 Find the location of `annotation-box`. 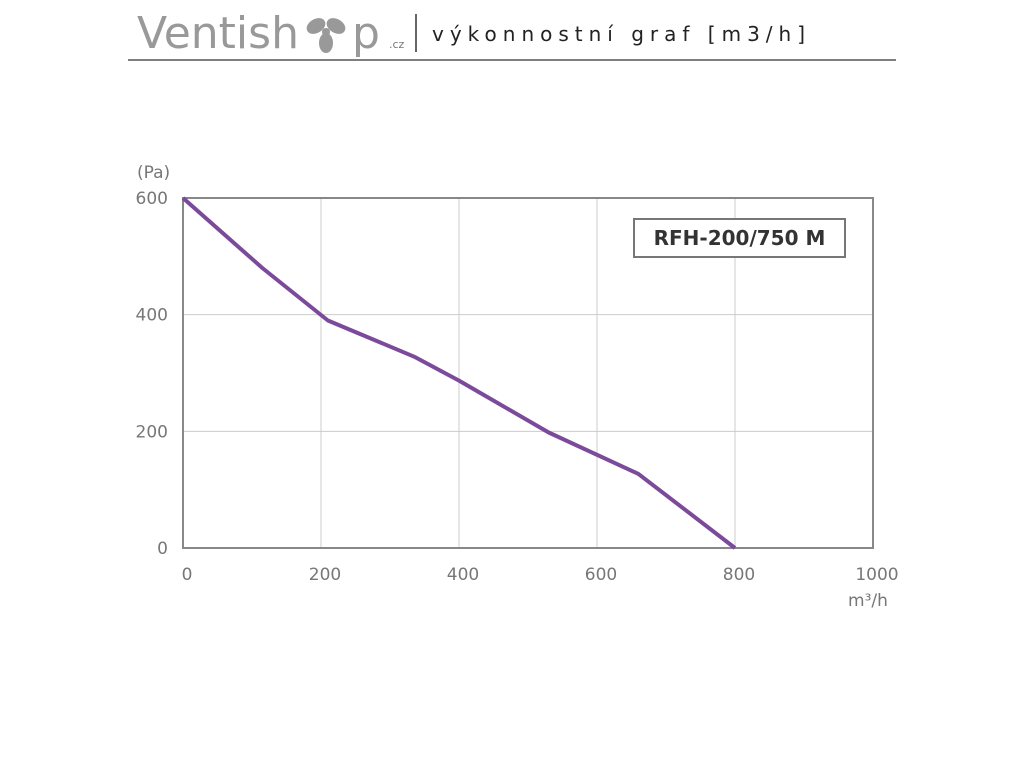

annotation-box is located at coordinates (739, 238).